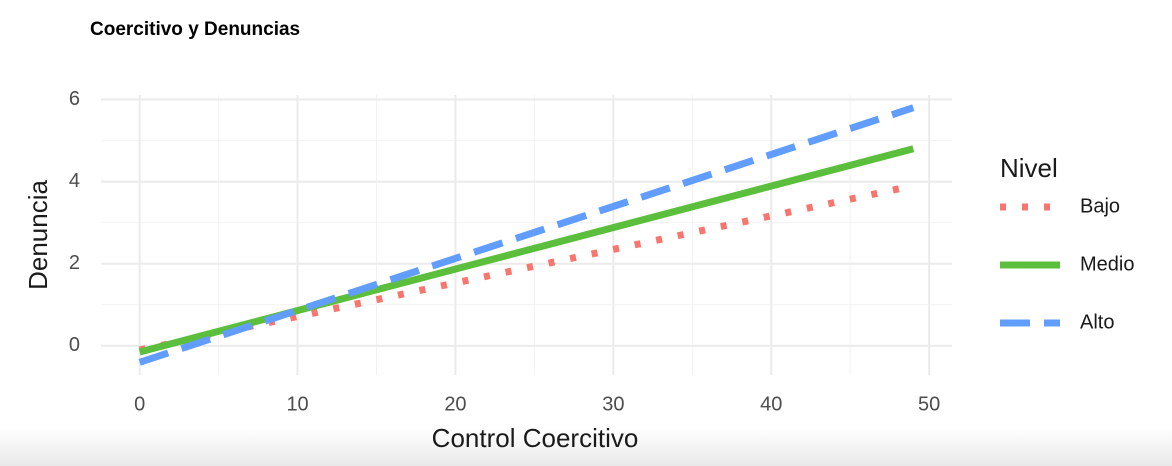 Image resolution: width=1172 pixels, height=466 pixels. I want to click on legend-label: Bajo, so click(1100, 206).